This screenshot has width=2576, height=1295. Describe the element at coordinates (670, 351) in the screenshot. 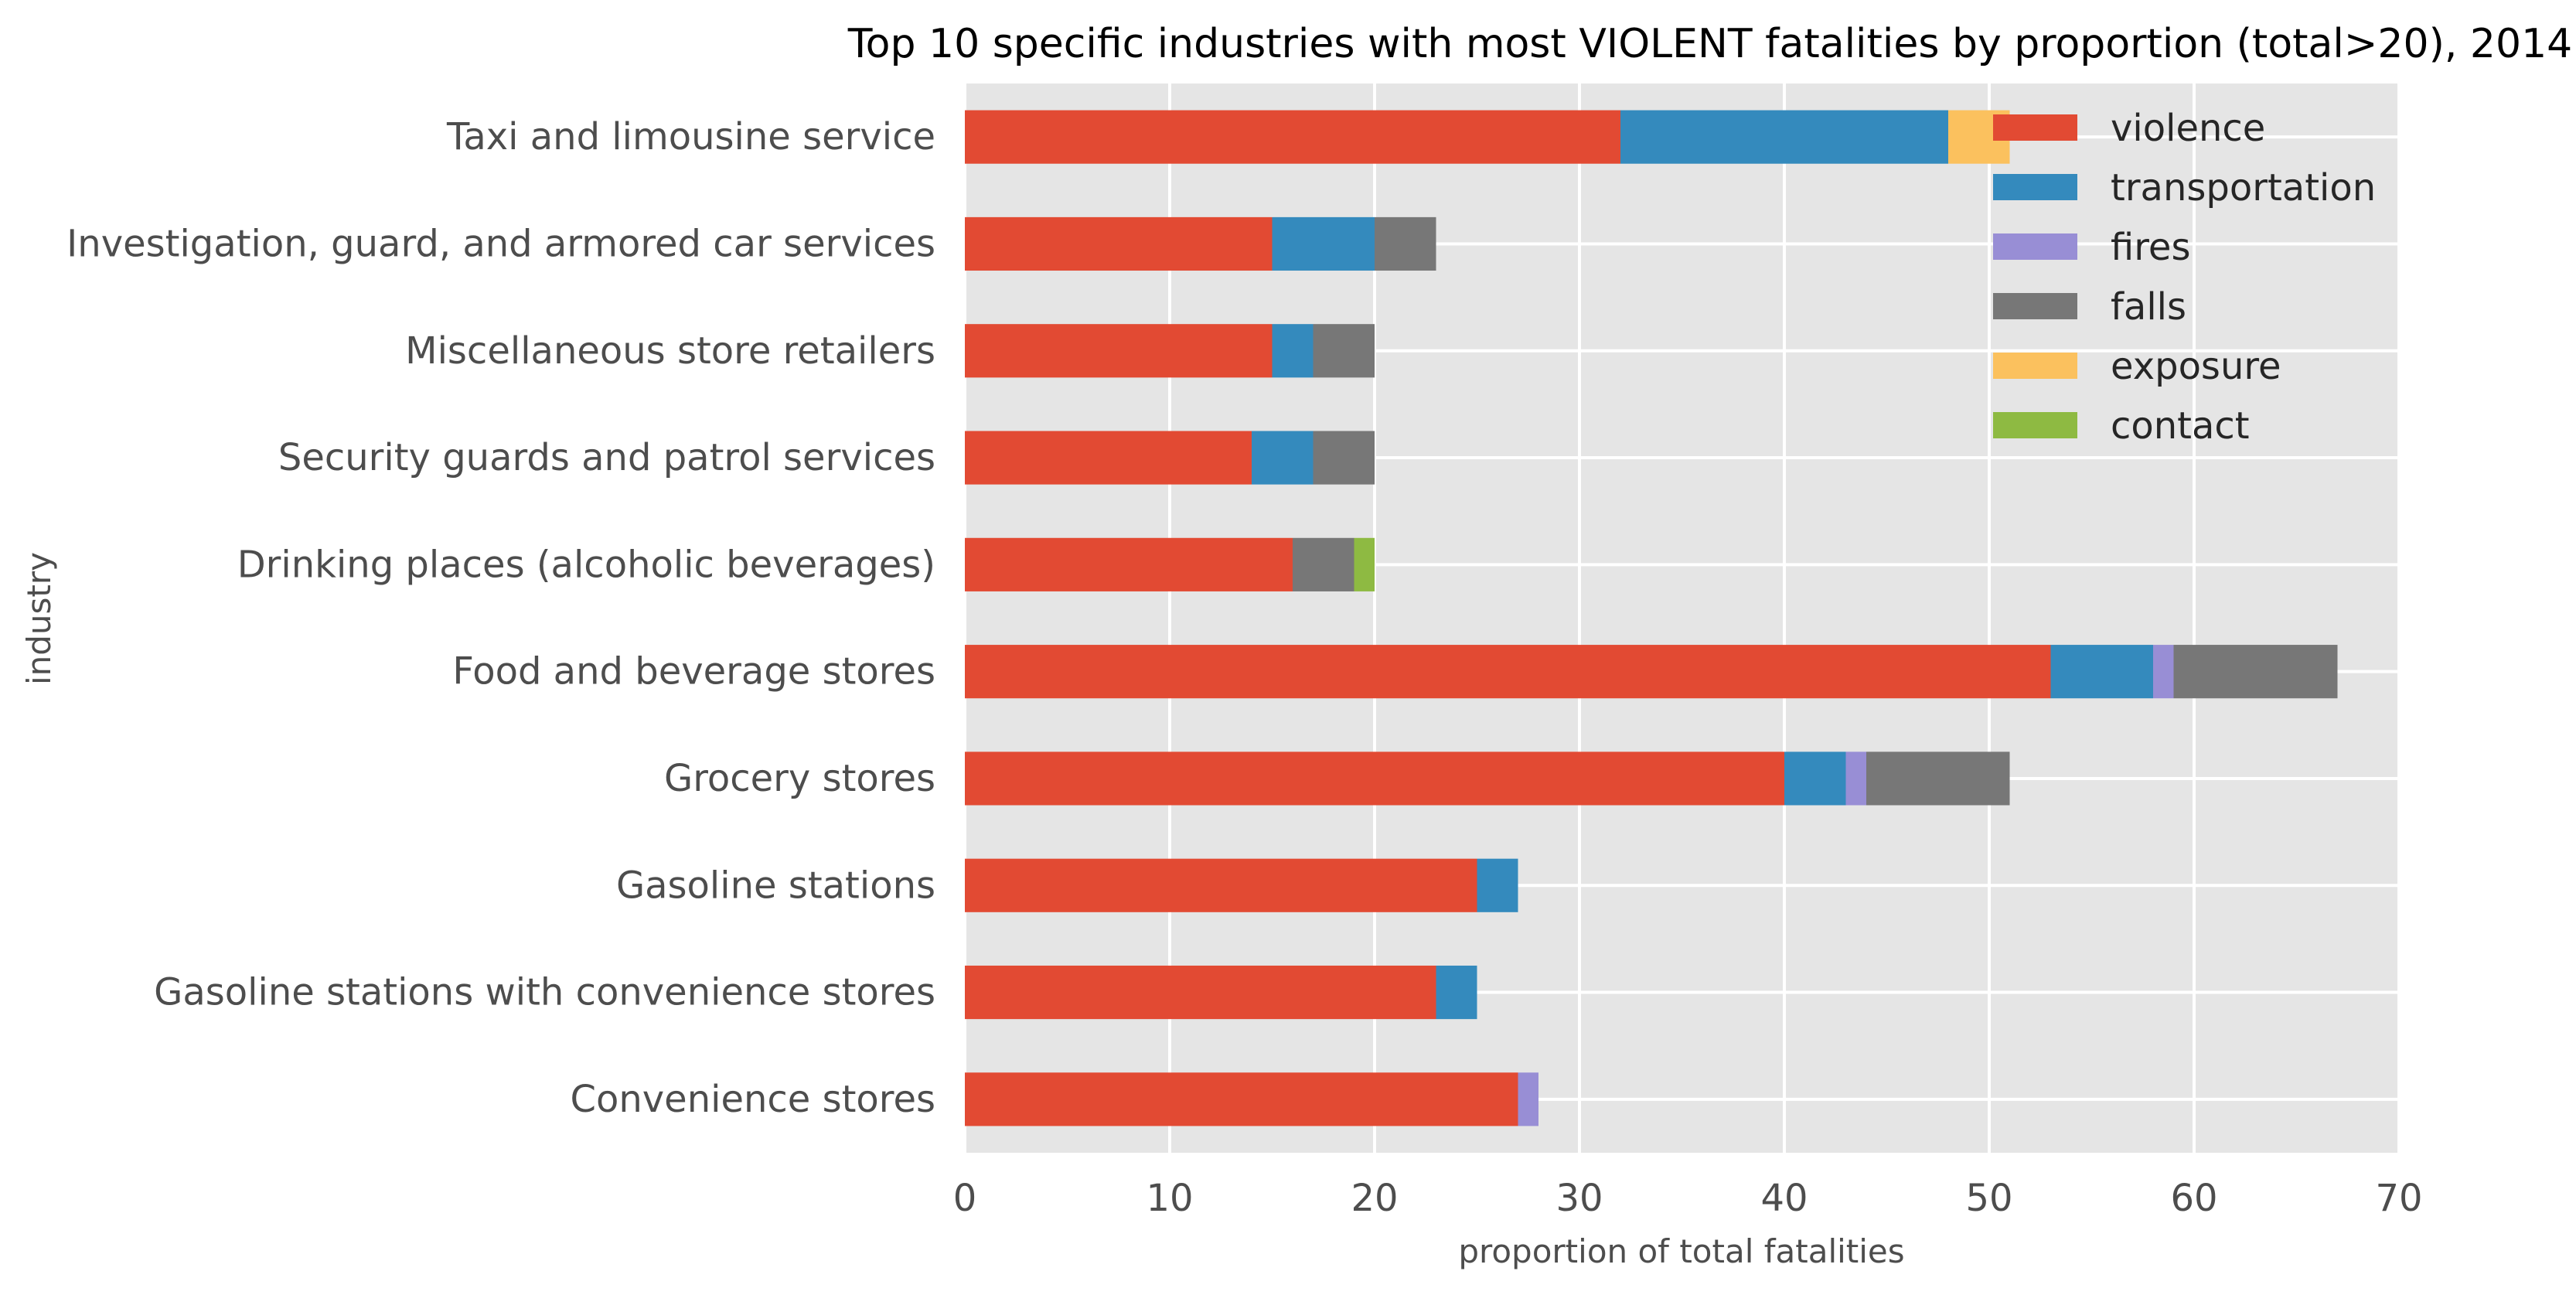

I see `category-label: Miscellaneous store retailers` at that location.